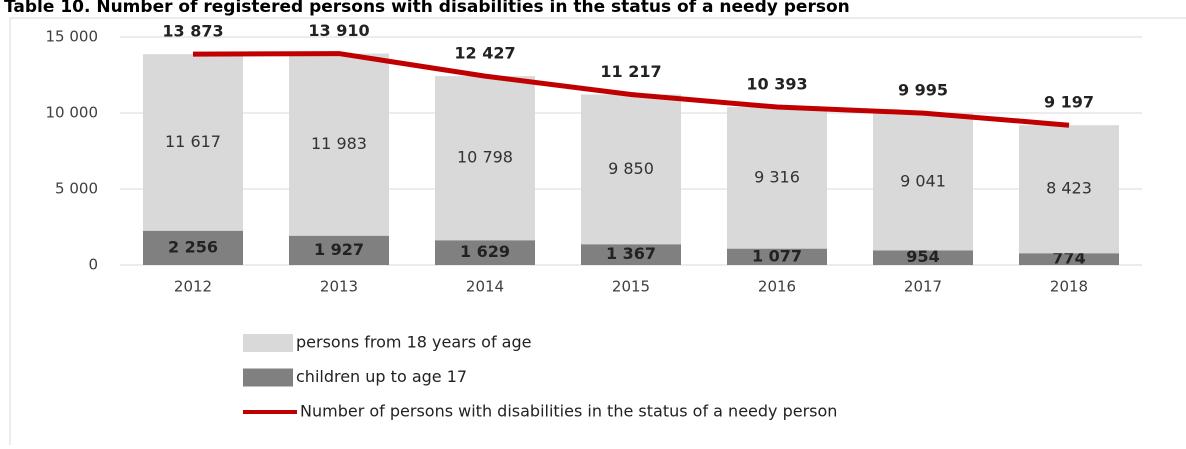 This screenshot has width=1186, height=449. Describe the element at coordinates (381, 376) in the screenshot. I see `legend-label: children up to age 17` at that location.